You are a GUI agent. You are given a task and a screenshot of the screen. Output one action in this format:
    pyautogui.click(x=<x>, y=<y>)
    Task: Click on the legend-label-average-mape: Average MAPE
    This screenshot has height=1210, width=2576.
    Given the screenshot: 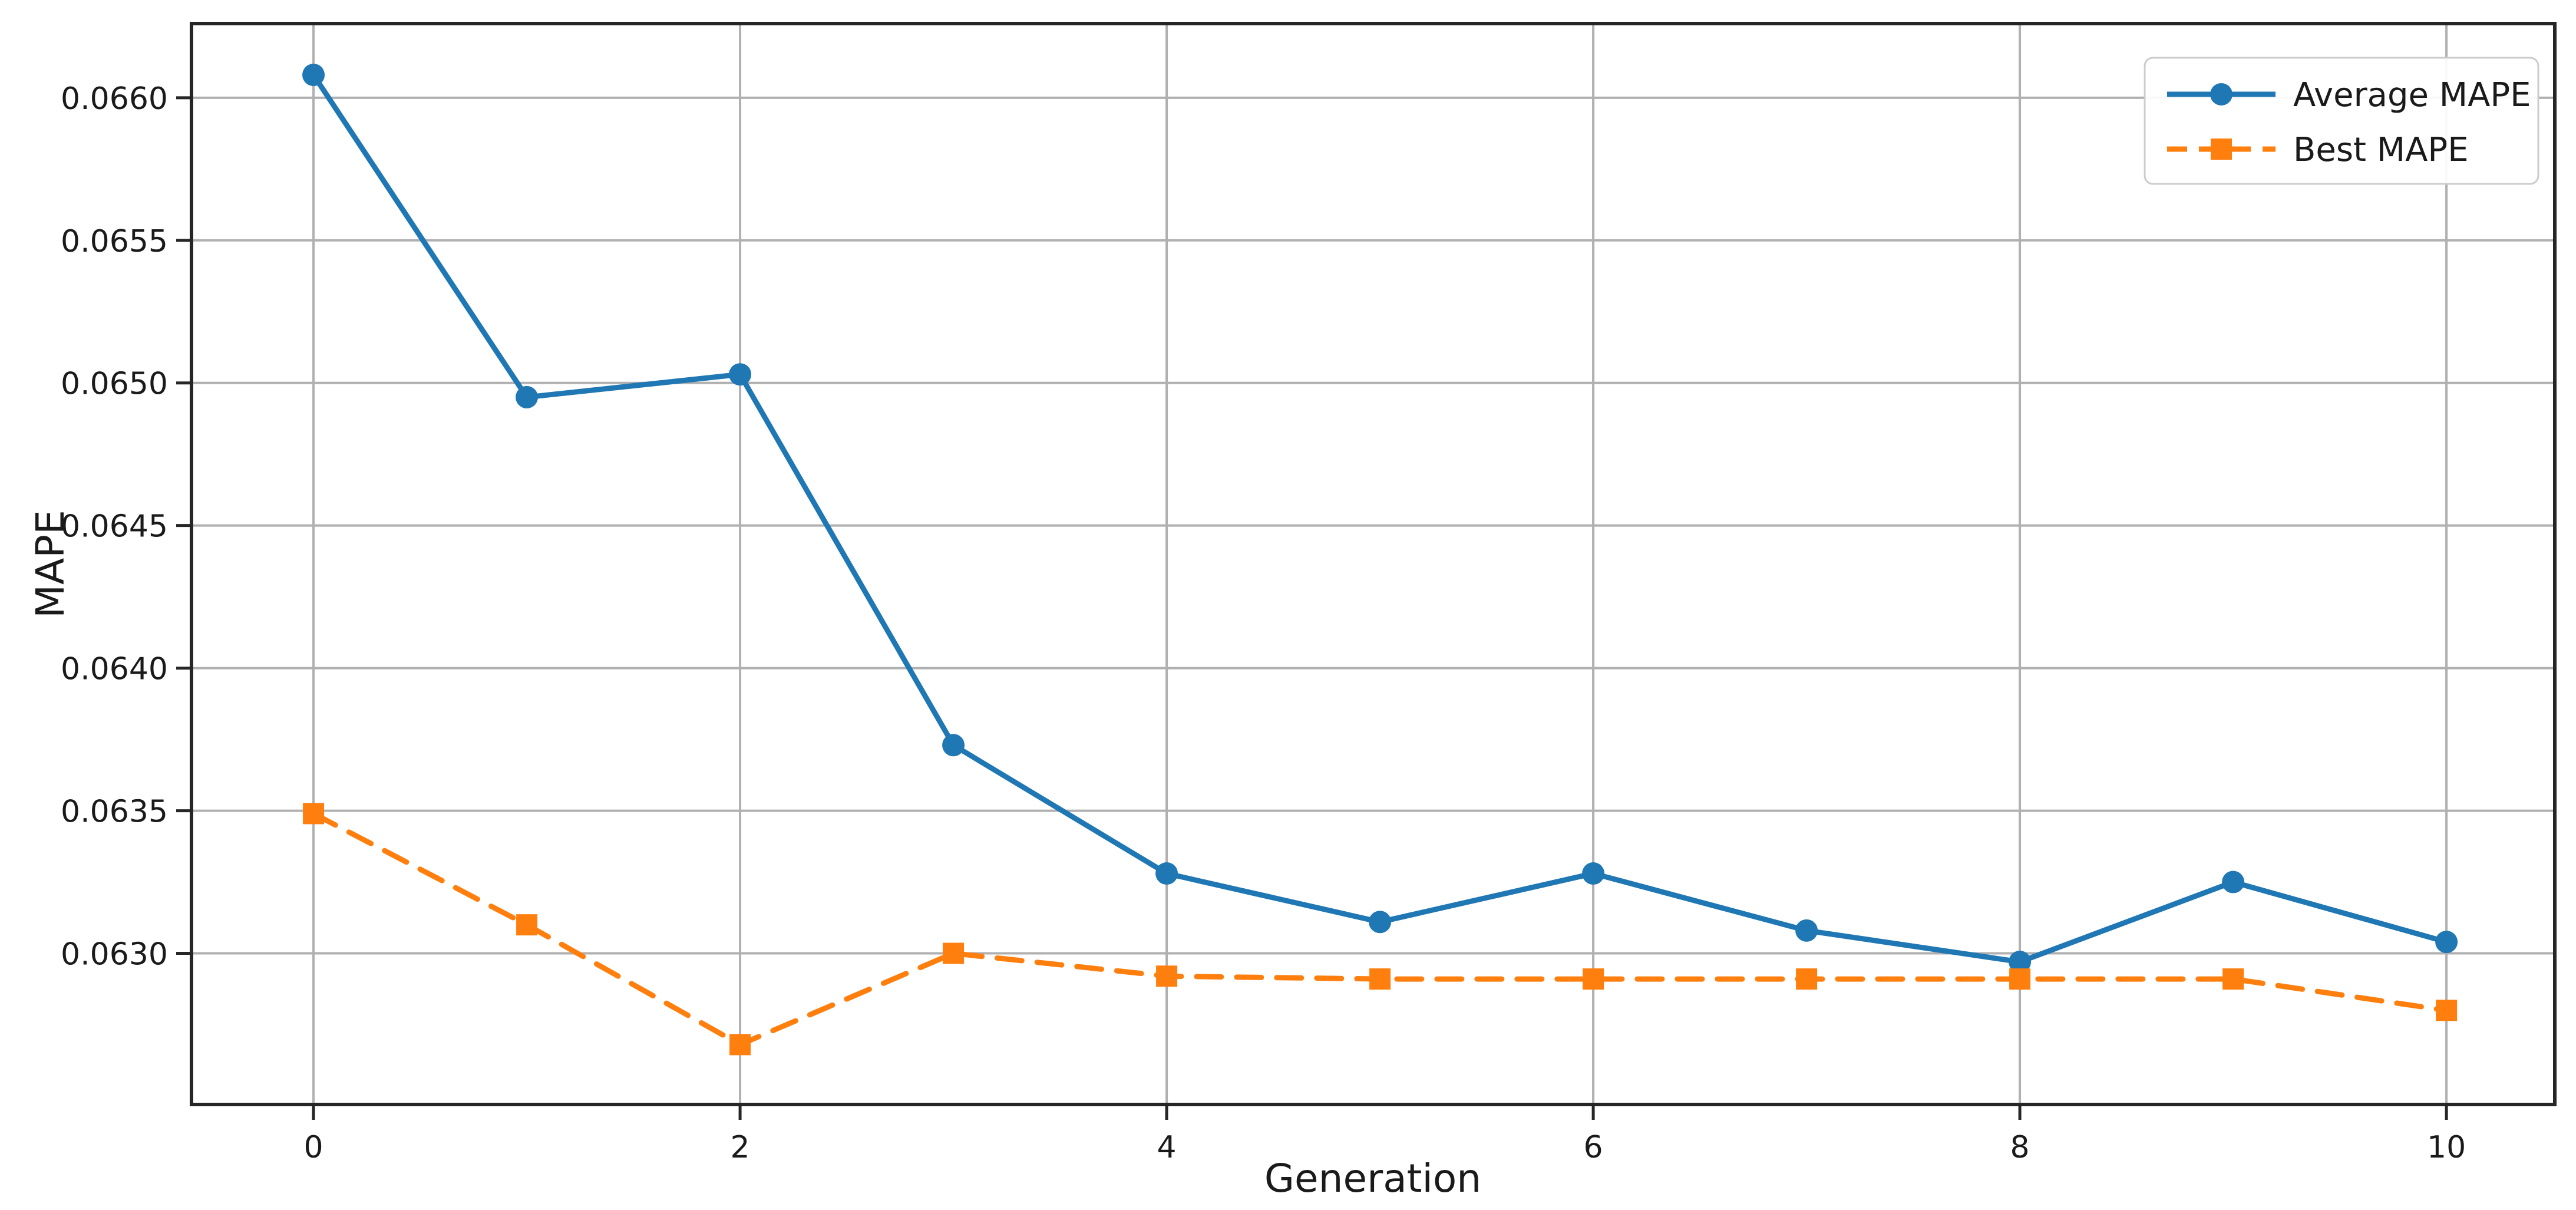 What is the action you would take?
    pyautogui.click(x=2412, y=95)
    